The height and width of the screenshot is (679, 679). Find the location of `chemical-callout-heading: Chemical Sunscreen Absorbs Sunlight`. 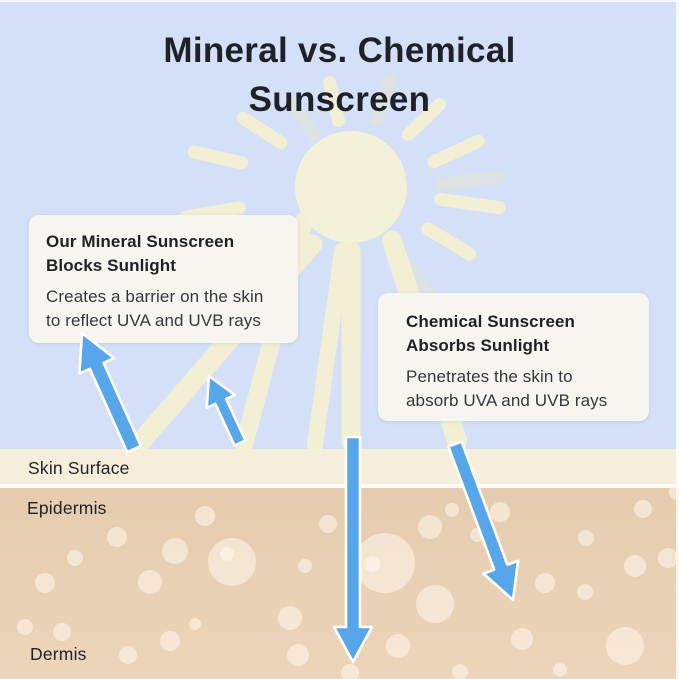

chemical-callout-heading: Chemical Sunscreen Absorbs Sunlight is located at coordinates (491, 333).